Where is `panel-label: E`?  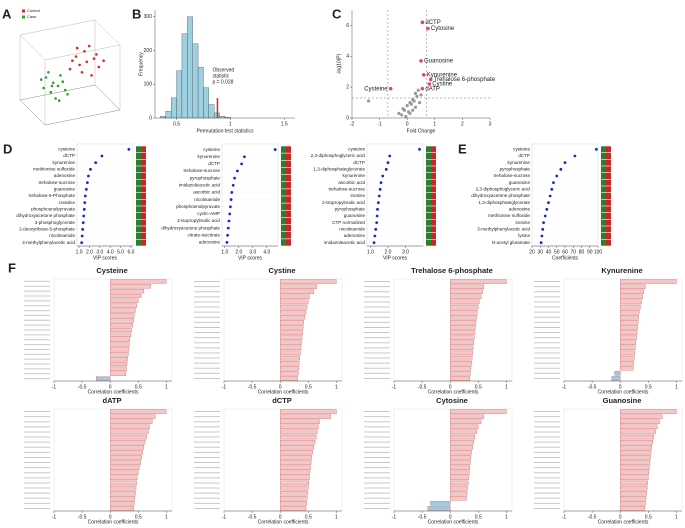
panel-label: E is located at coordinates (462, 148).